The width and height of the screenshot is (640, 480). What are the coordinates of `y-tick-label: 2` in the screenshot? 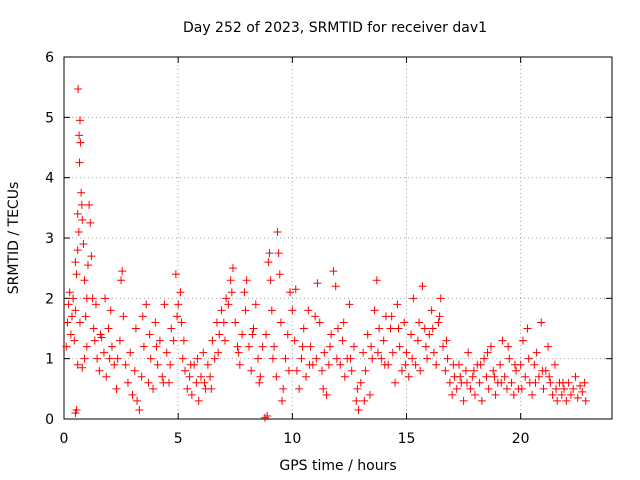 It's located at (49, 299).